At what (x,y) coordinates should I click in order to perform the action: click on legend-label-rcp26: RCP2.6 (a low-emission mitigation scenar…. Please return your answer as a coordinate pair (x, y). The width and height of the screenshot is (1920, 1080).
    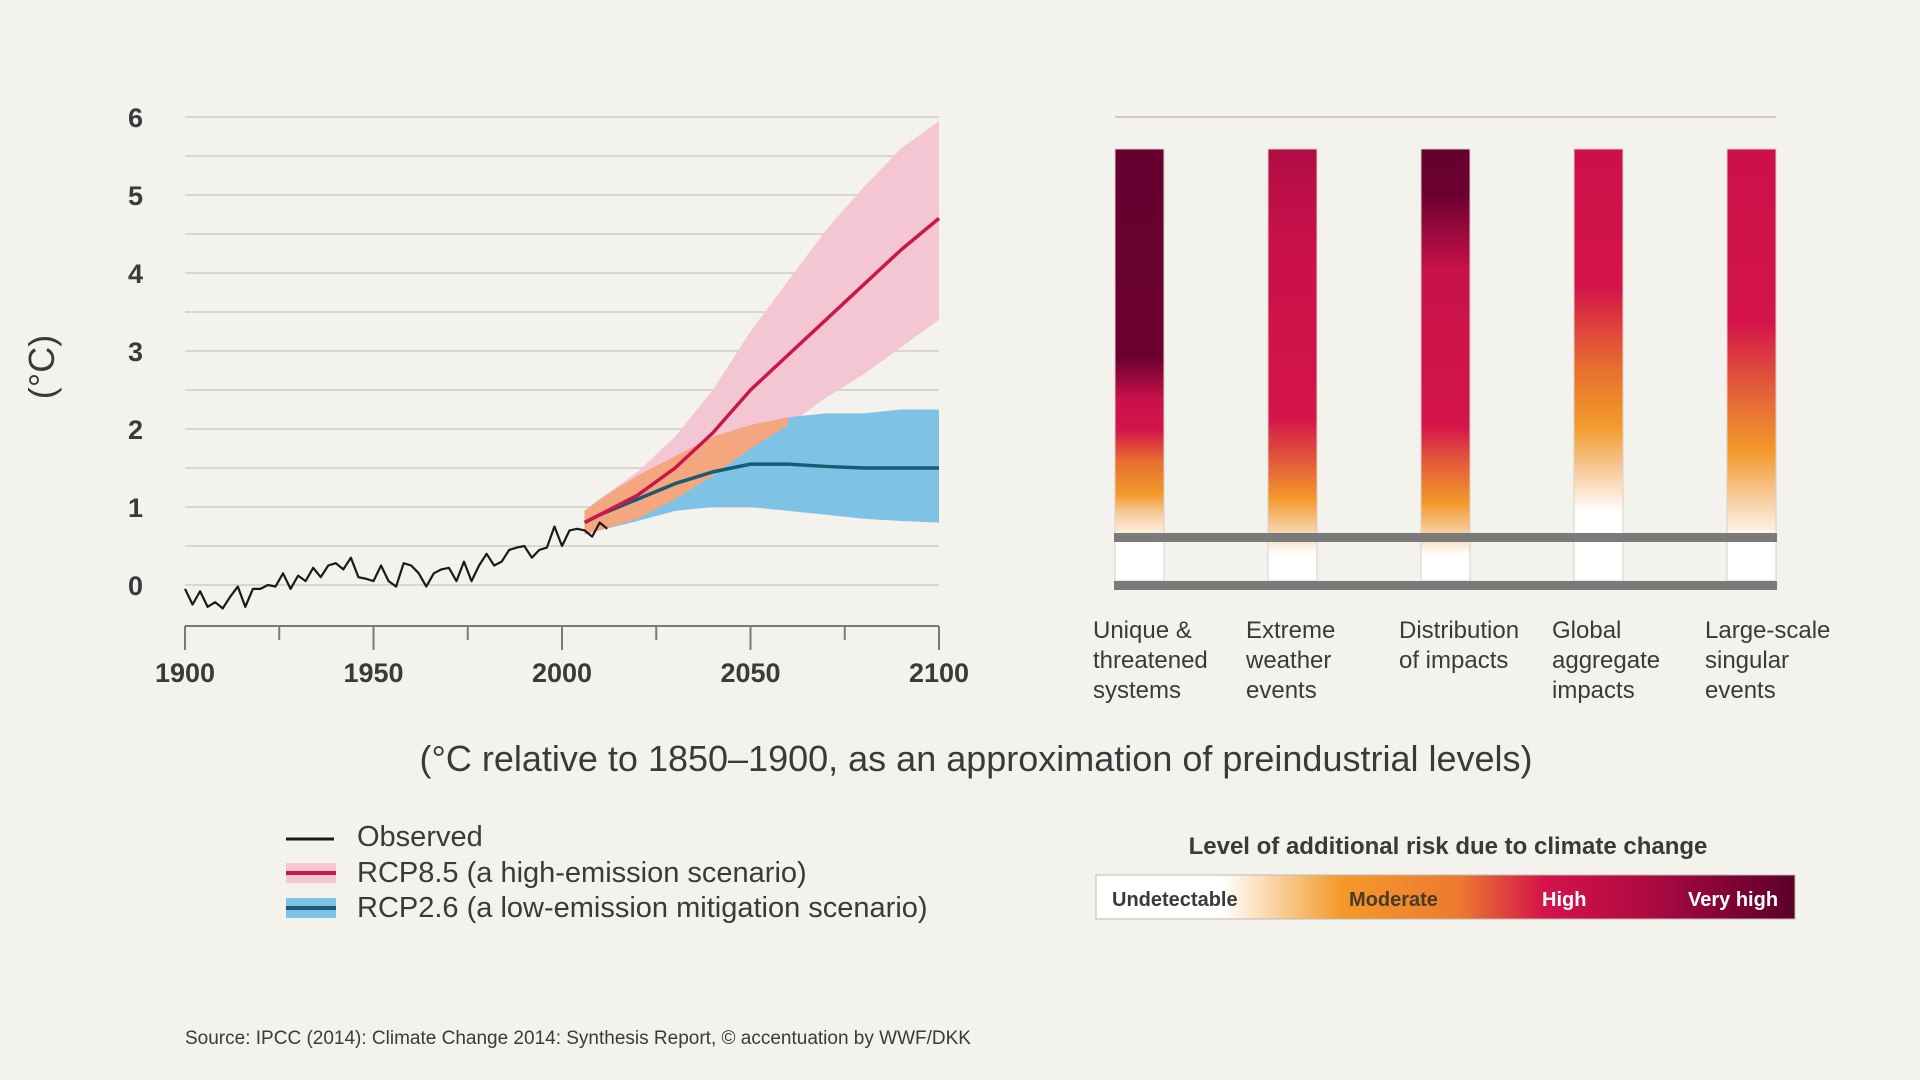
    Looking at the image, I should click on (642, 908).